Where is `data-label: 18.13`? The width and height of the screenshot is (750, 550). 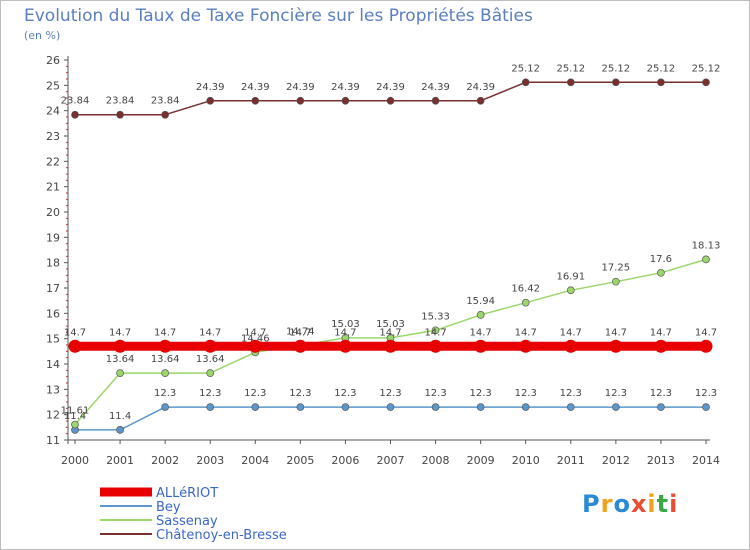 data-label: 18.13 is located at coordinates (706, 245).